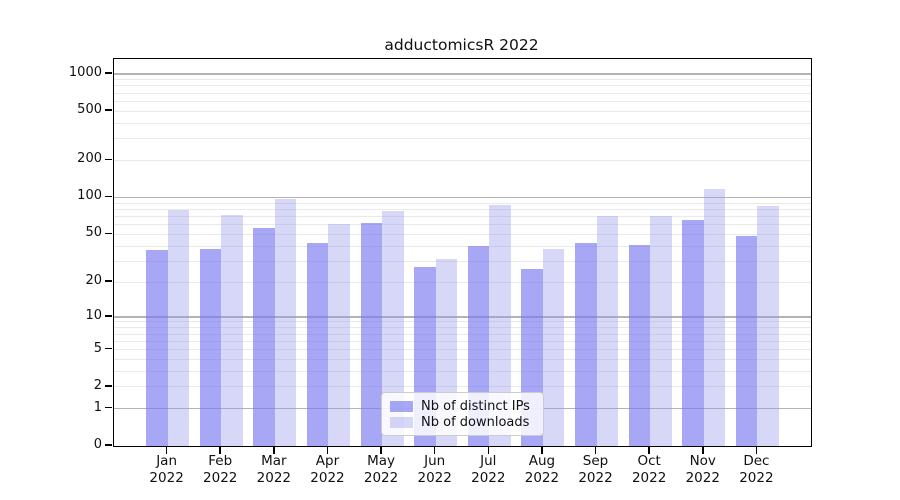 This screenshot has width=900, height=500. Describe the element at coordinates (89, 196) in the screenshot. I see `y-tick-label: 100` at that location.